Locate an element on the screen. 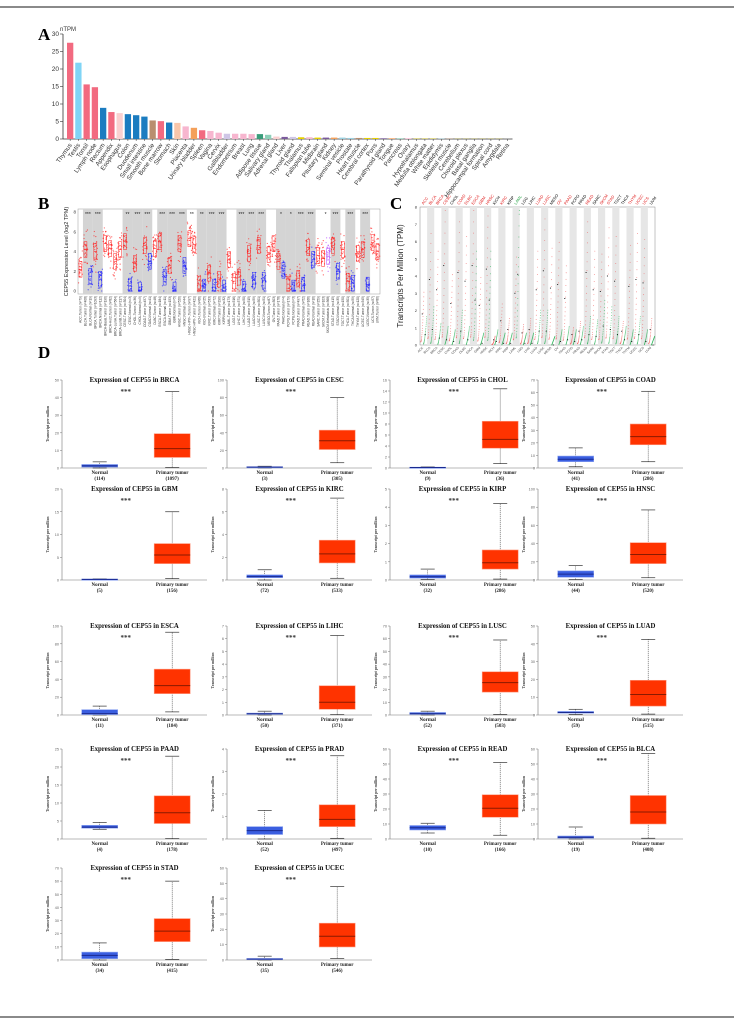 The height and width of the screenshot is (1022, 734). panel-label-d: D is located at coordinates (44, 352).